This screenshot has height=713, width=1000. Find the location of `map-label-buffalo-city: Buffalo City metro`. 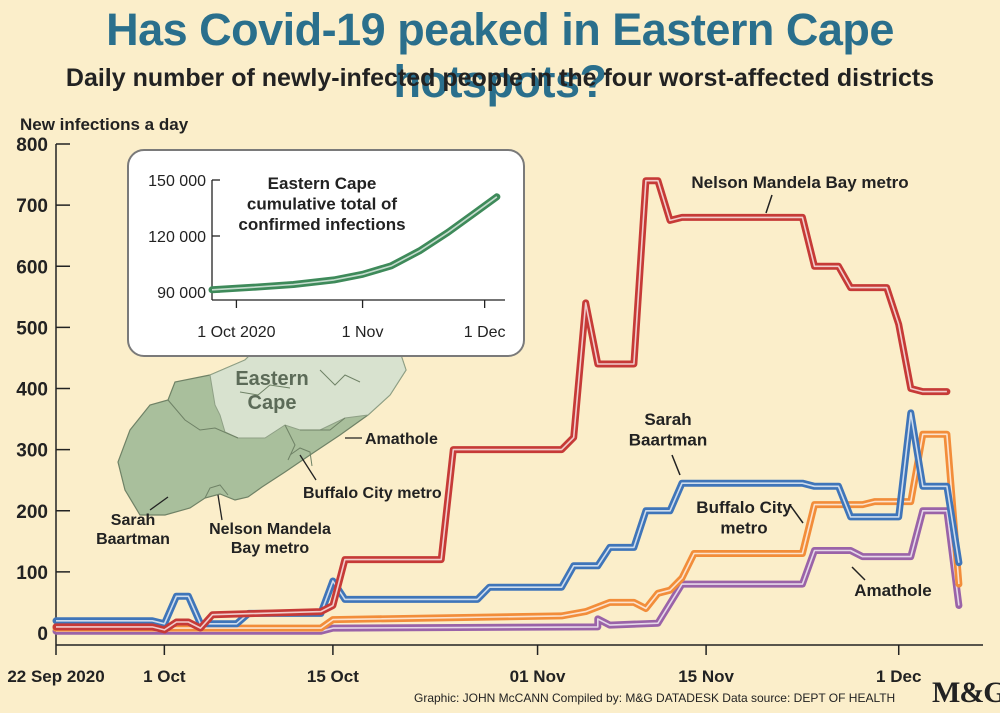

map-label-buffalo-city: Buffalo City metro is located at coordinates (372, 493).